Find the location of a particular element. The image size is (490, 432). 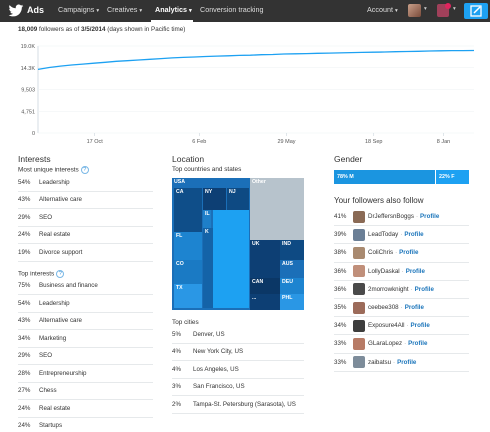

treemap-cell-tx: TX is located at coordinates (188, 296).